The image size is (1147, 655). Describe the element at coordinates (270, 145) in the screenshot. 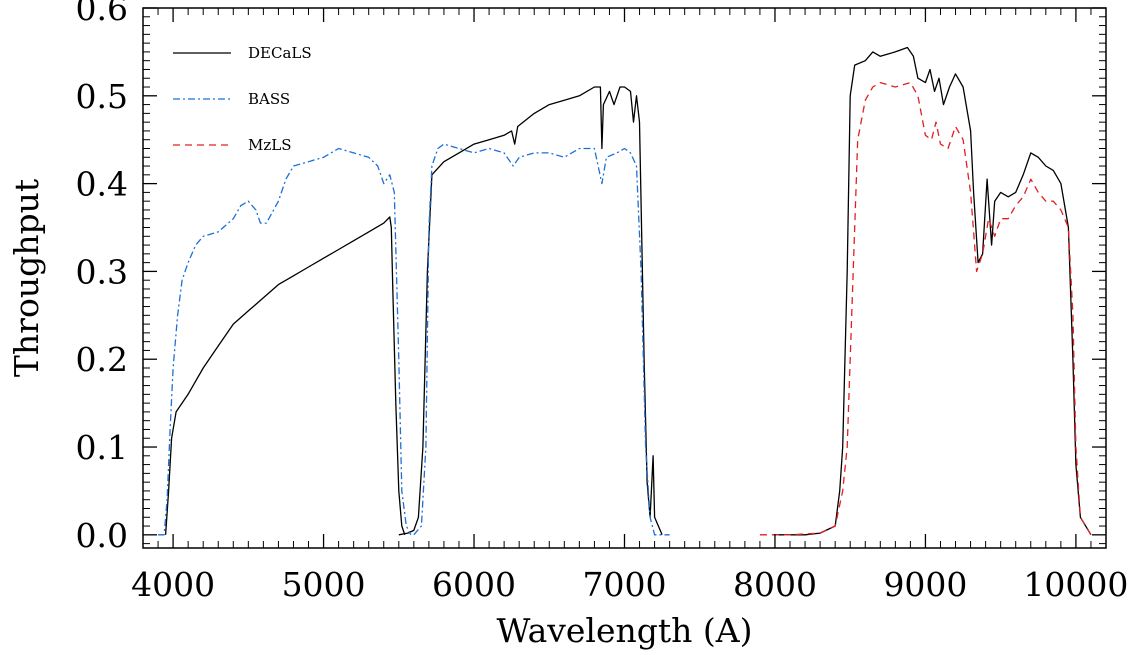

I see `legend-label-mzls: MzLS` at that location.